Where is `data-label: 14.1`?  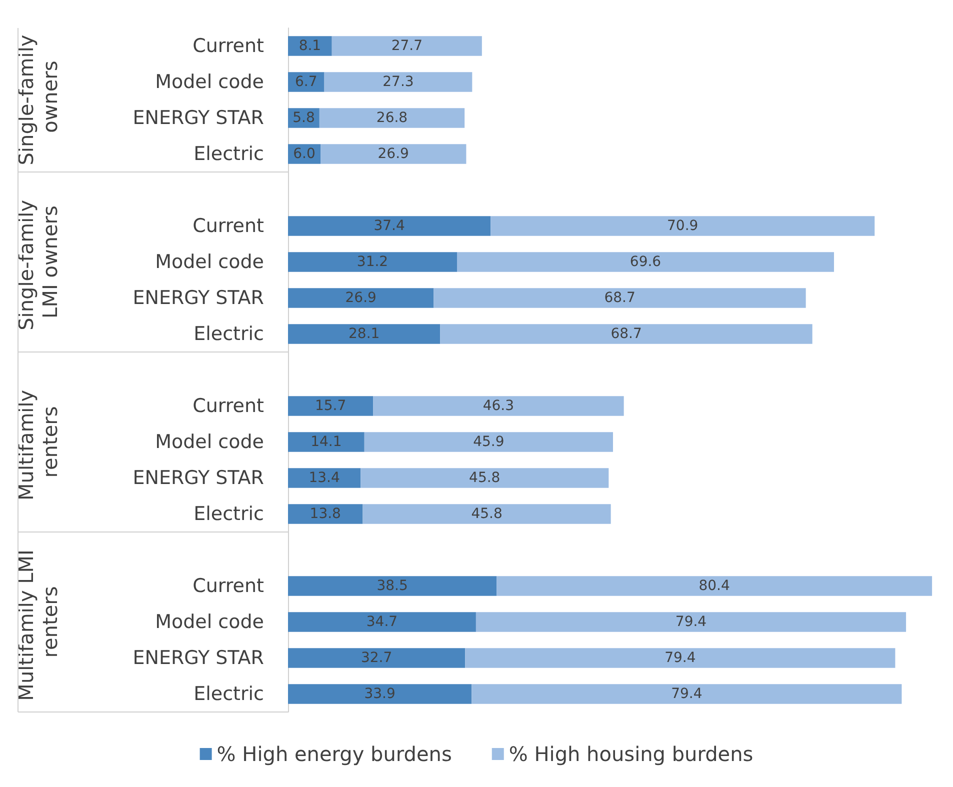 data-label: 14.1 is located at coordinates (326, 442).